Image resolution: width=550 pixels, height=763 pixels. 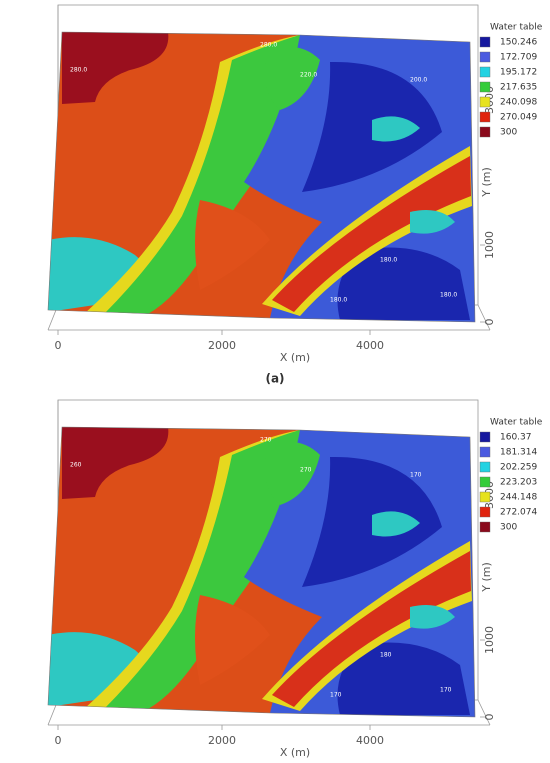 What do you see at coordinates (308, 75) in the screenshot?
I see `contour-label: 220.0` at bounding box center [308, 75].